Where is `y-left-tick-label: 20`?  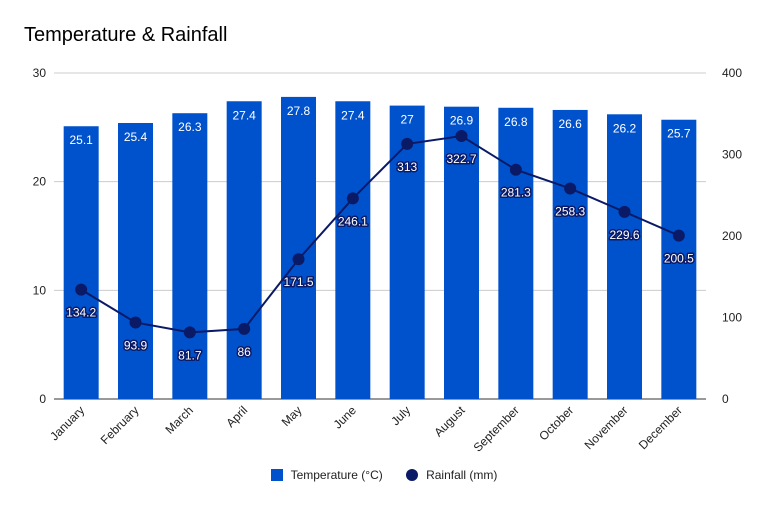
y-left-tick-label: 20 is located at coordinates (40, 182).